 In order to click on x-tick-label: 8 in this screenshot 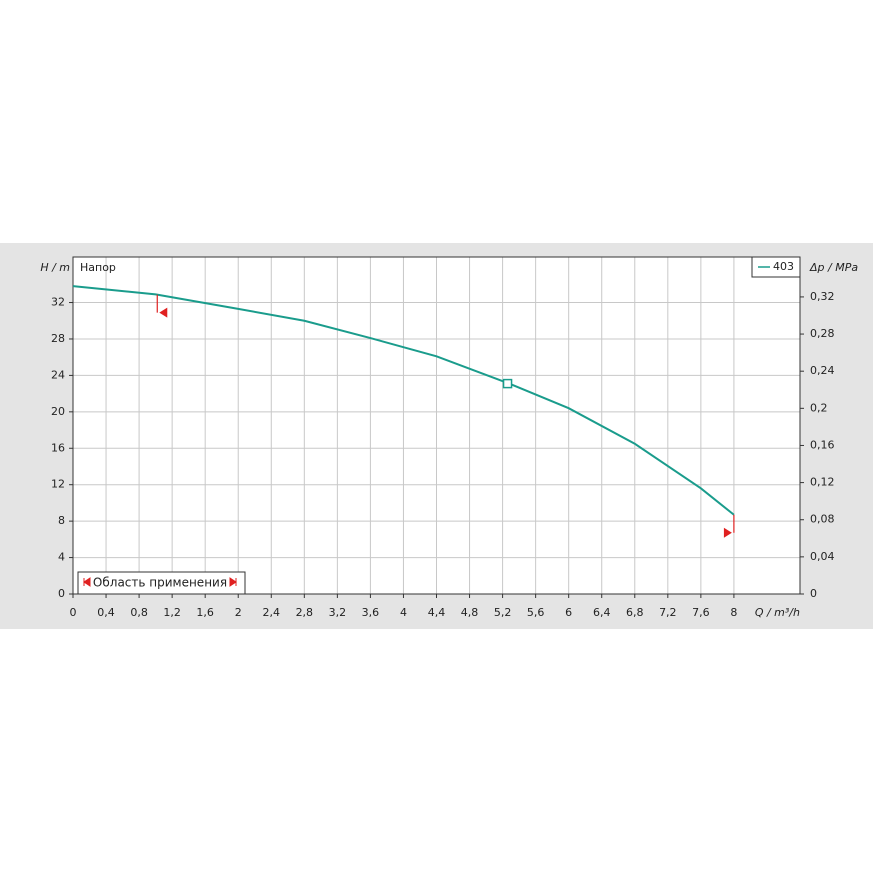, I will do `click(733, 612)`.